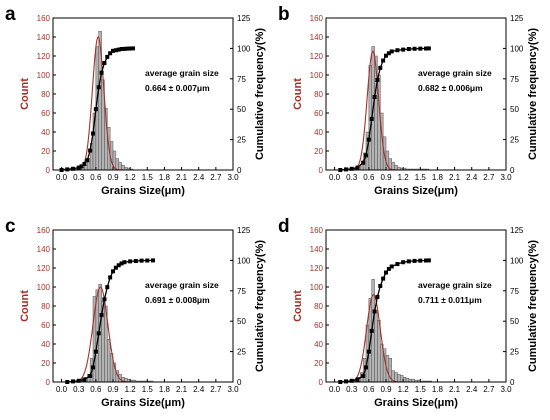 This screenshot has width=550, height=420. Describe the element at coordinates (489, 177) in the screenshot. I see `x-tick-label: 2.7` at that location.